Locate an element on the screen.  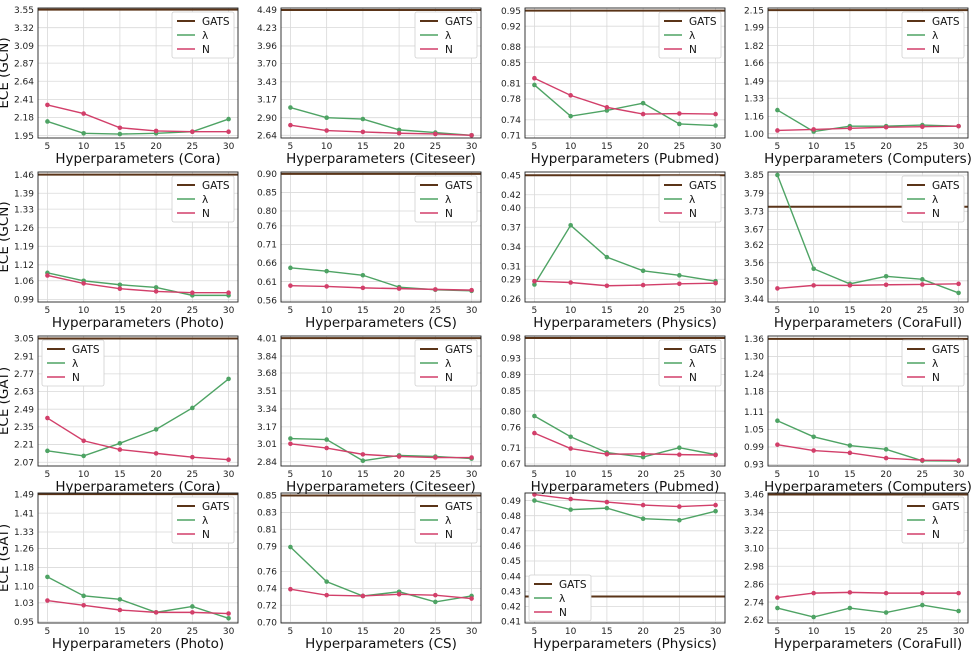
y-tick-label: 3.22 is located at coordinates (754, 532).